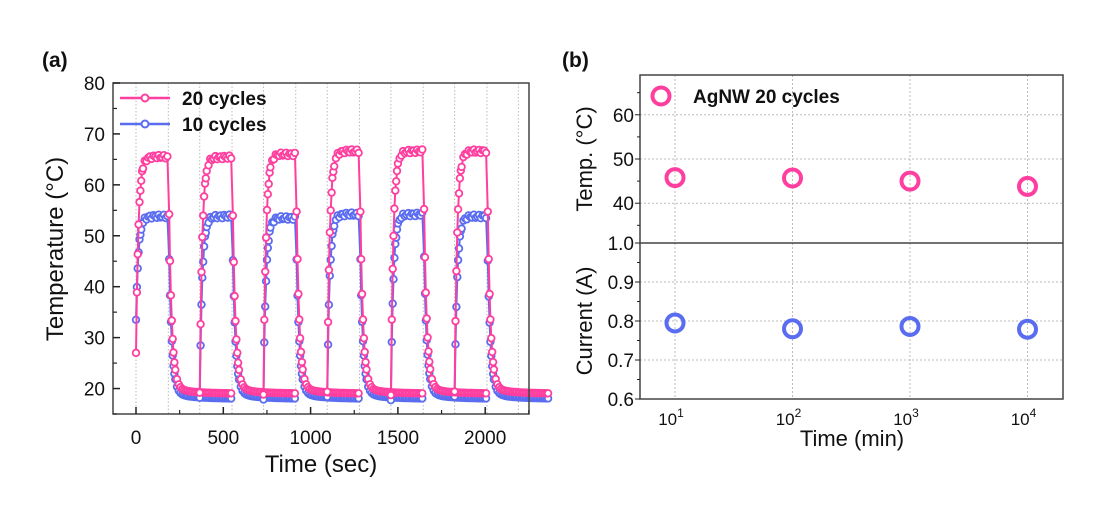 This screenshot has height=512, width=1108. Describe the element at coordinates (94, 390) in the screenshot. I see `y-tick-label: 20` at that location.